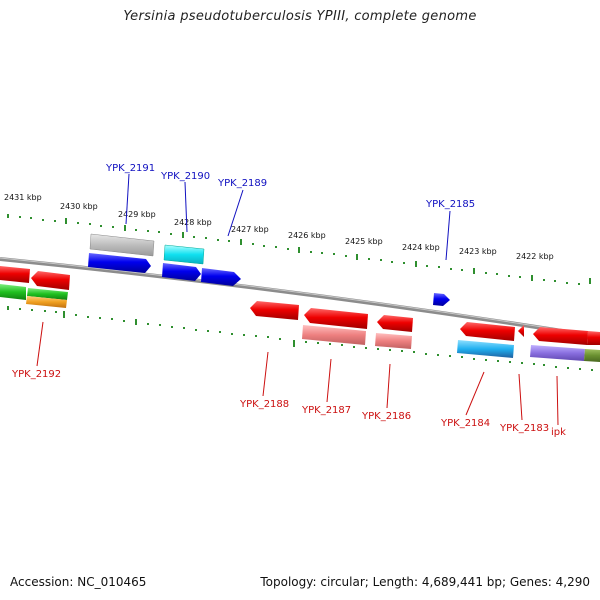  What do you see at coordinates (307, 235) in the screenshot?
I see `scale-label: 2426 kbp` at bounding box center [307, 235].